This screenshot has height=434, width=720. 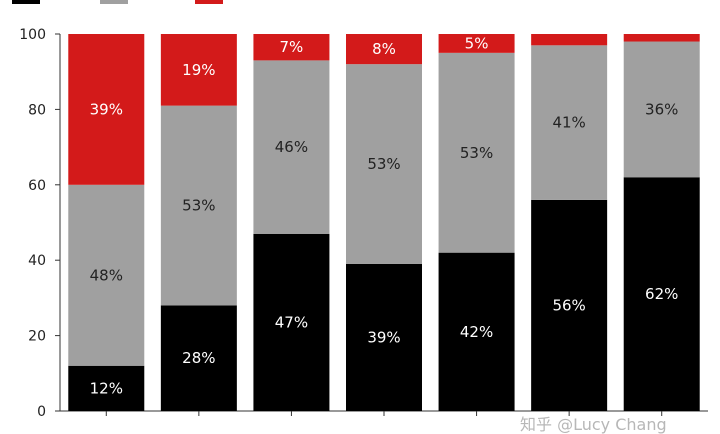 What do you see at coordinates (37, 186) in the screenshot?
I see `y-tick-label: 60` at bounding box center [37, 186].